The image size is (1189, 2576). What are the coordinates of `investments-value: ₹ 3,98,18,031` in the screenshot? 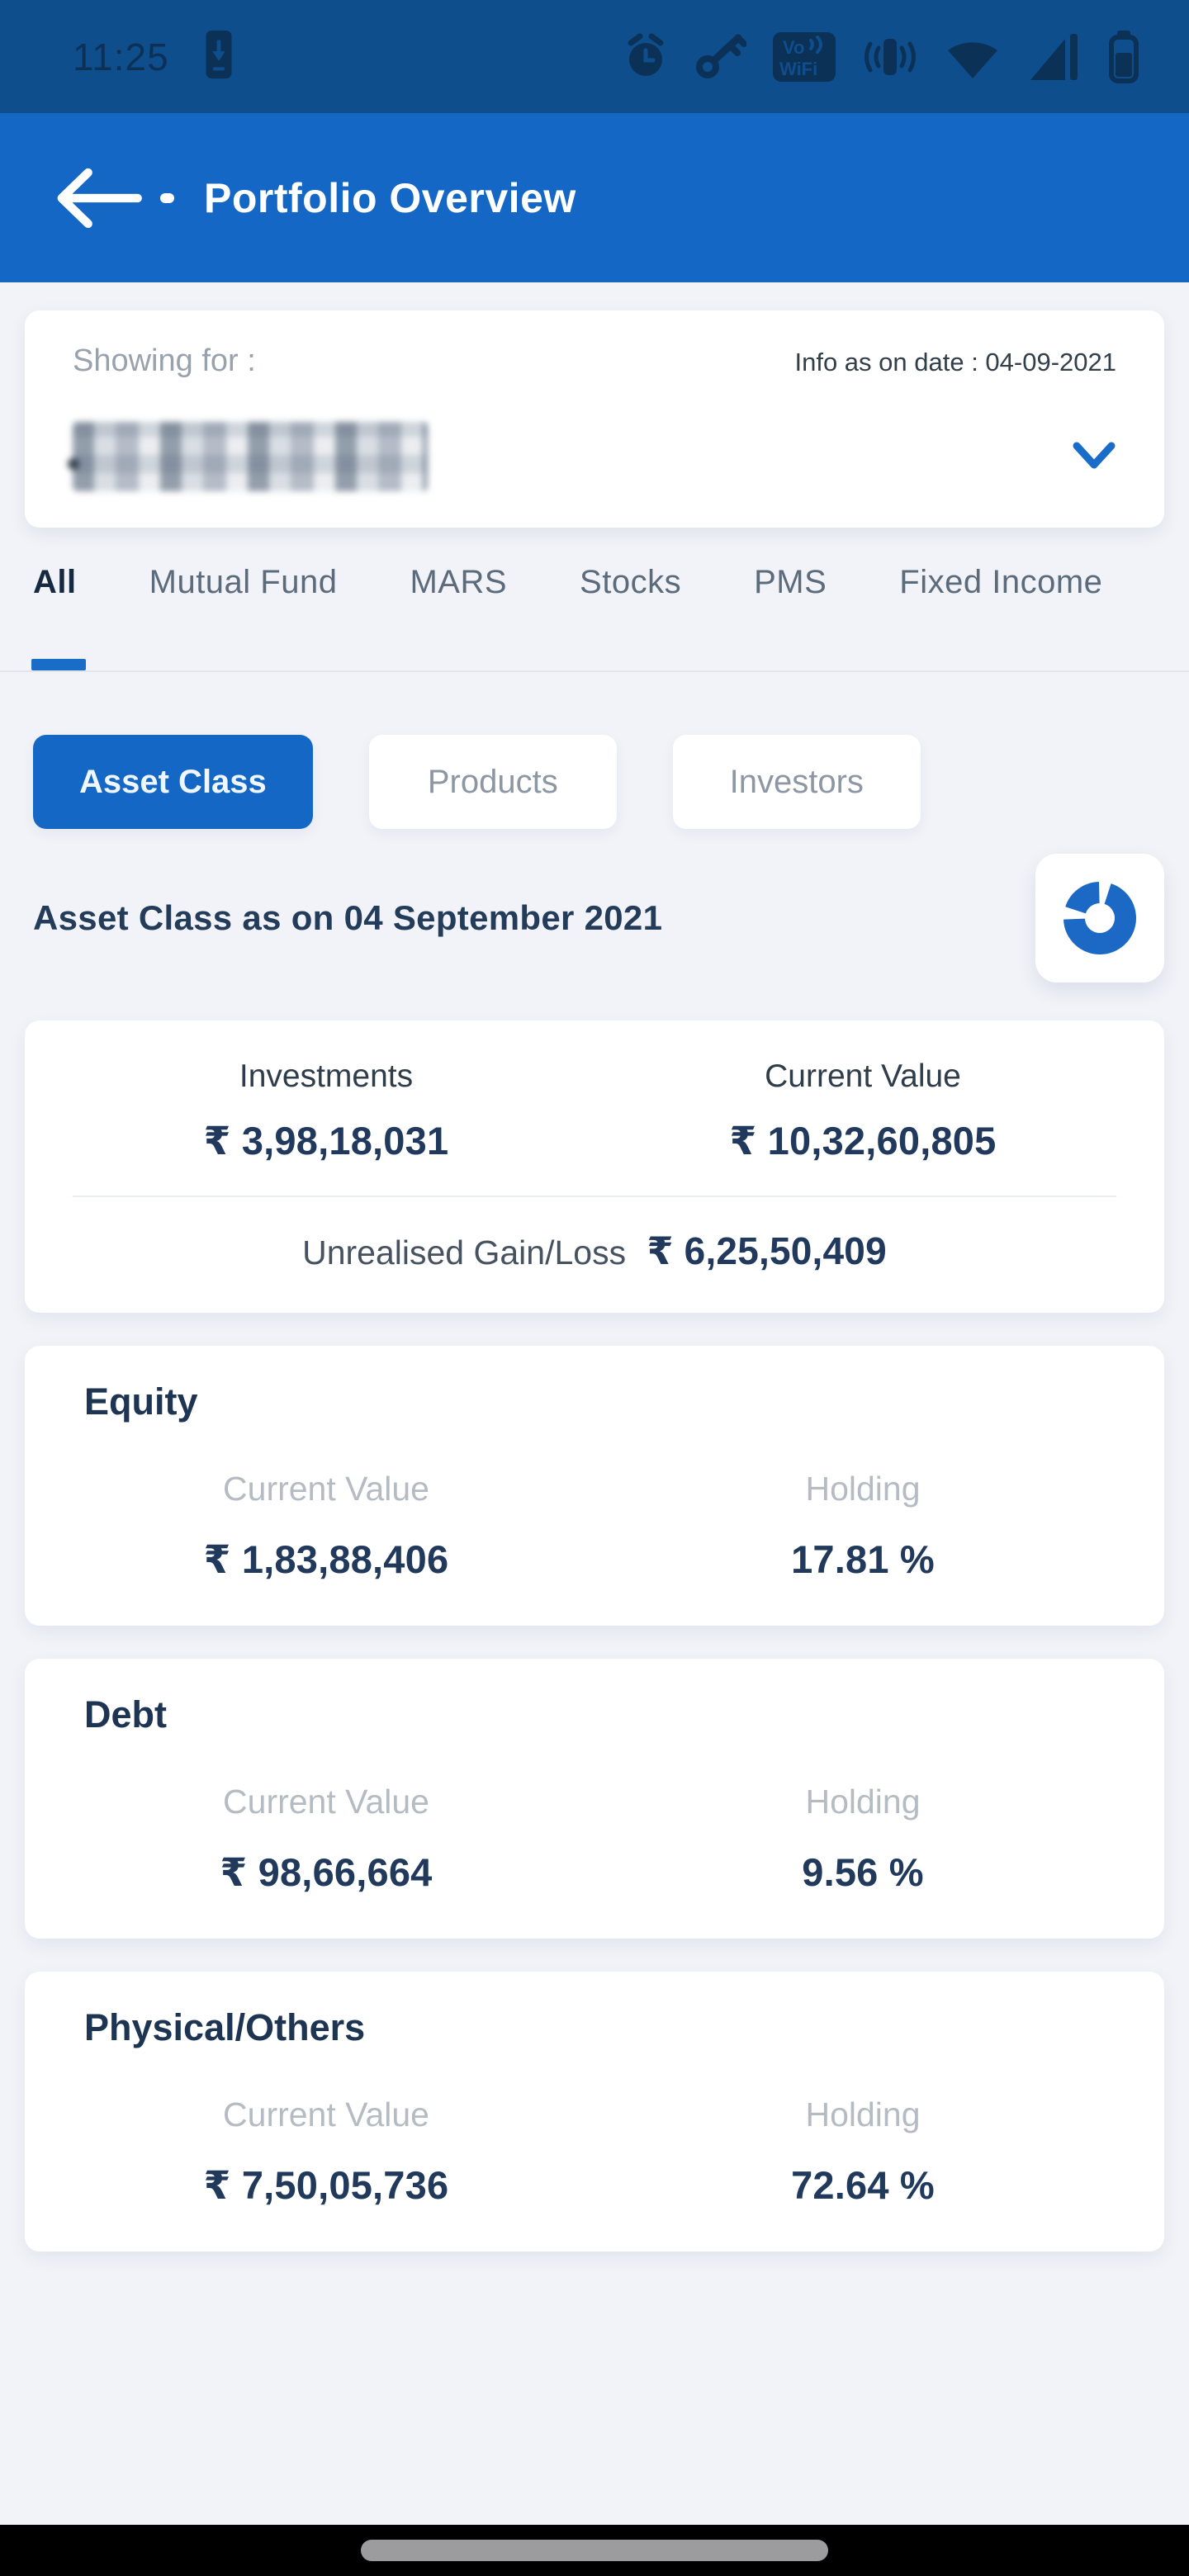 It's located at (326, 1141).